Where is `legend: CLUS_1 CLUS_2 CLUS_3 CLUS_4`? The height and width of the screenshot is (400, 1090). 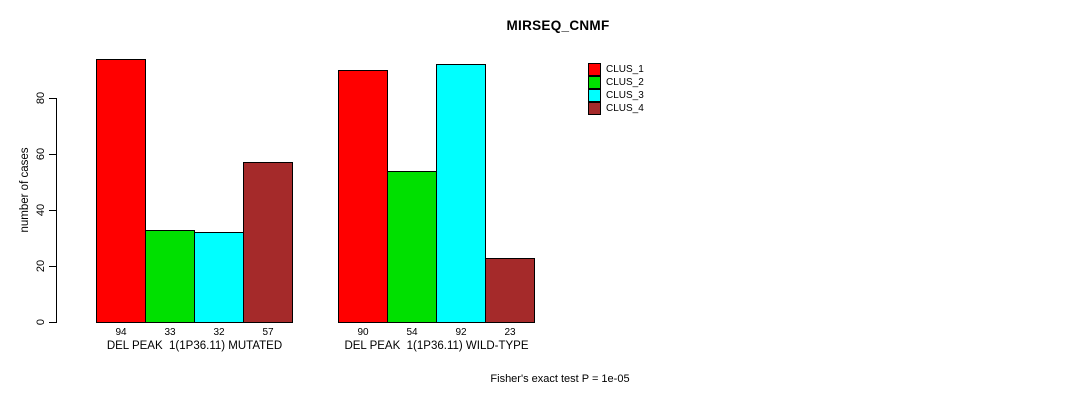
legend: CLUS_1 CLUS_2 CLUS_3 CLUS_4 is located at coordinates (616, 89).